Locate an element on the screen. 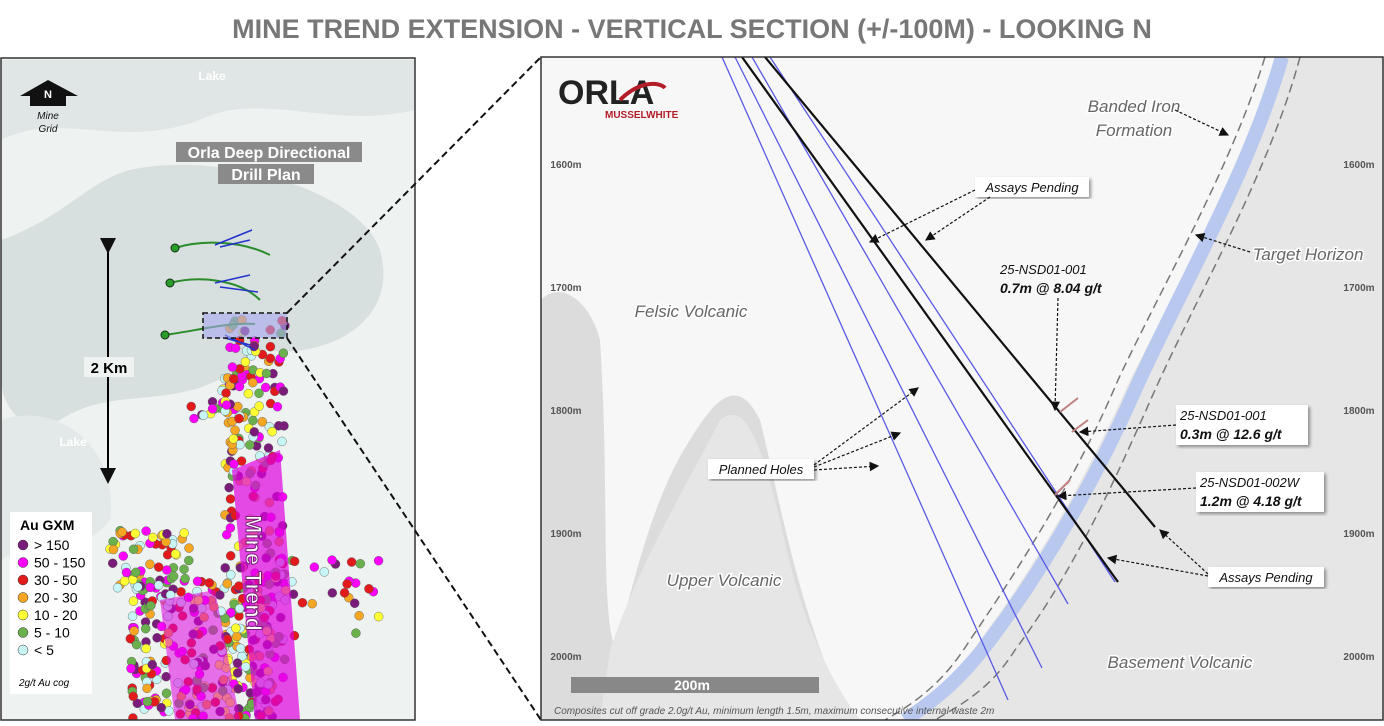  callout: 1.2m @ 4.18 g/t is located at coordinates (1251, 501).